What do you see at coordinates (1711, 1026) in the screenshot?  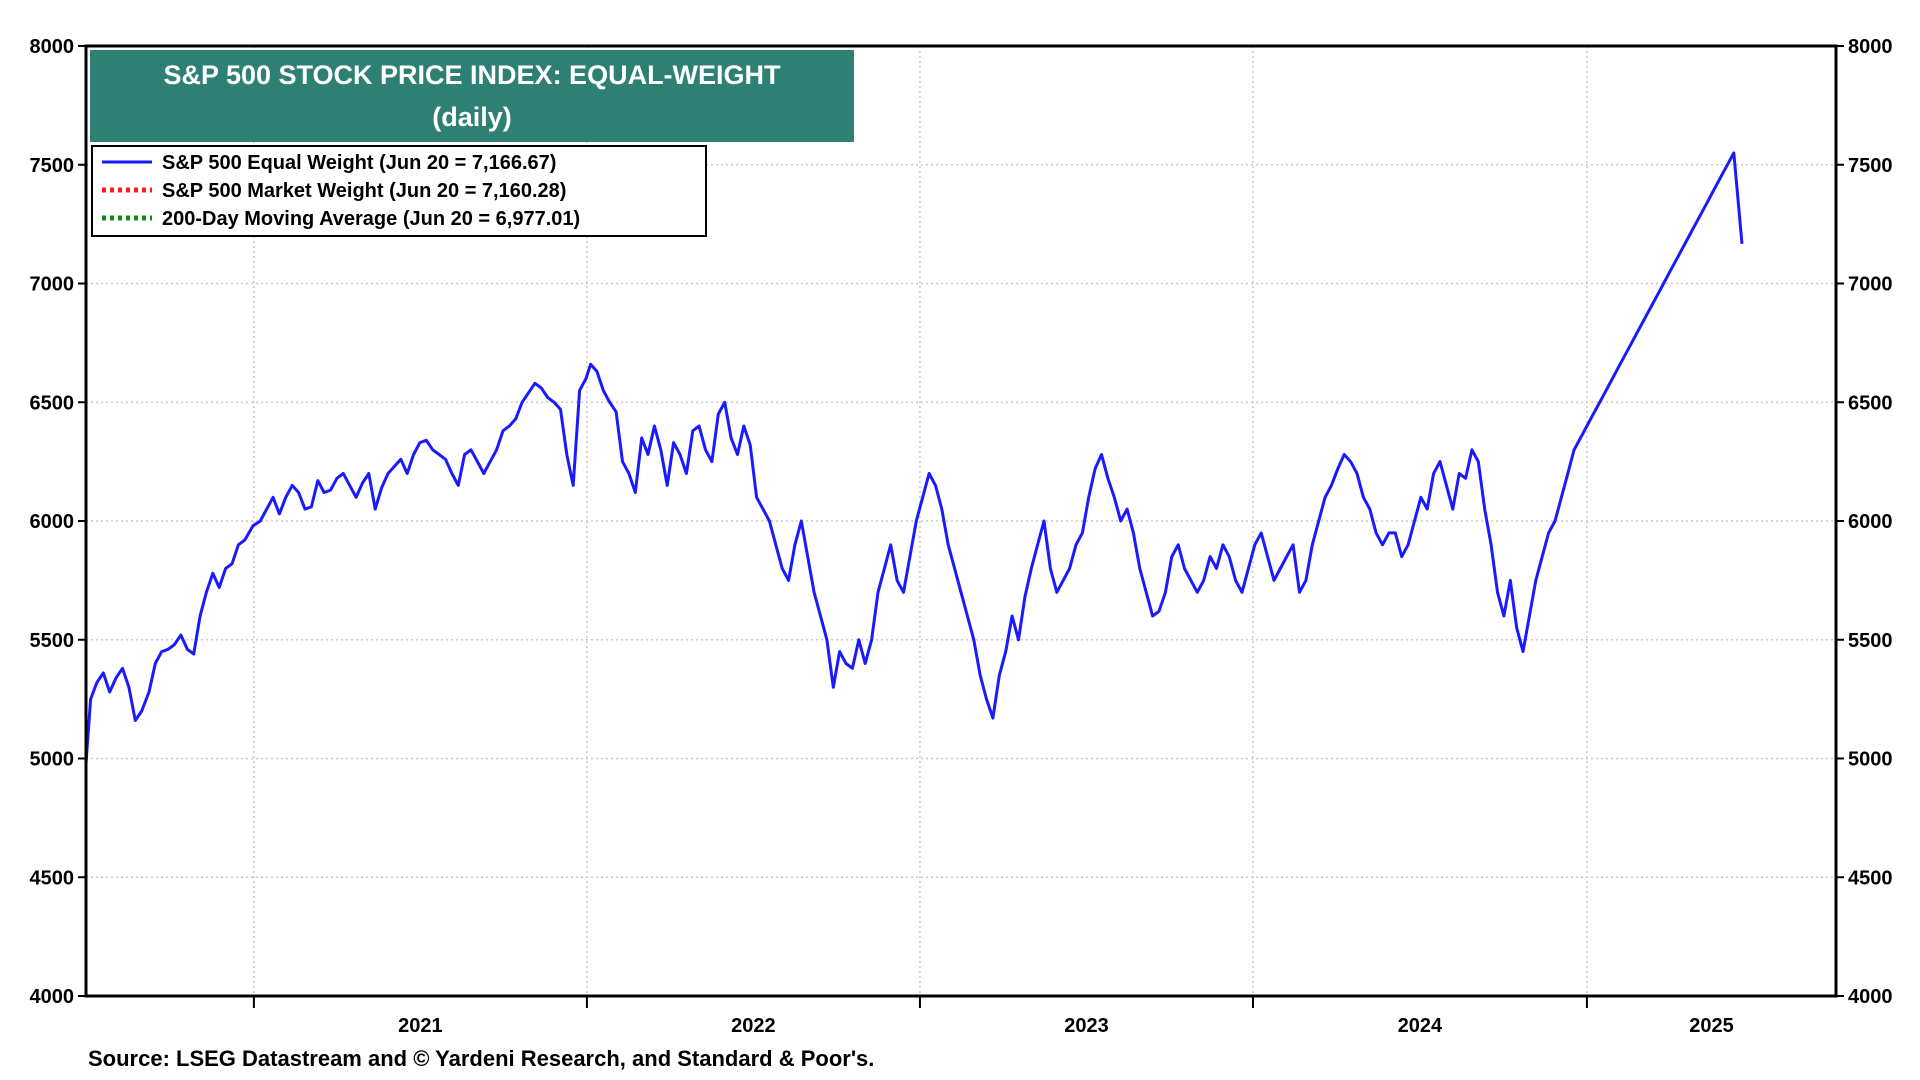 I see `x-tick-label: 2025` at bounding box center [1711, 1026].